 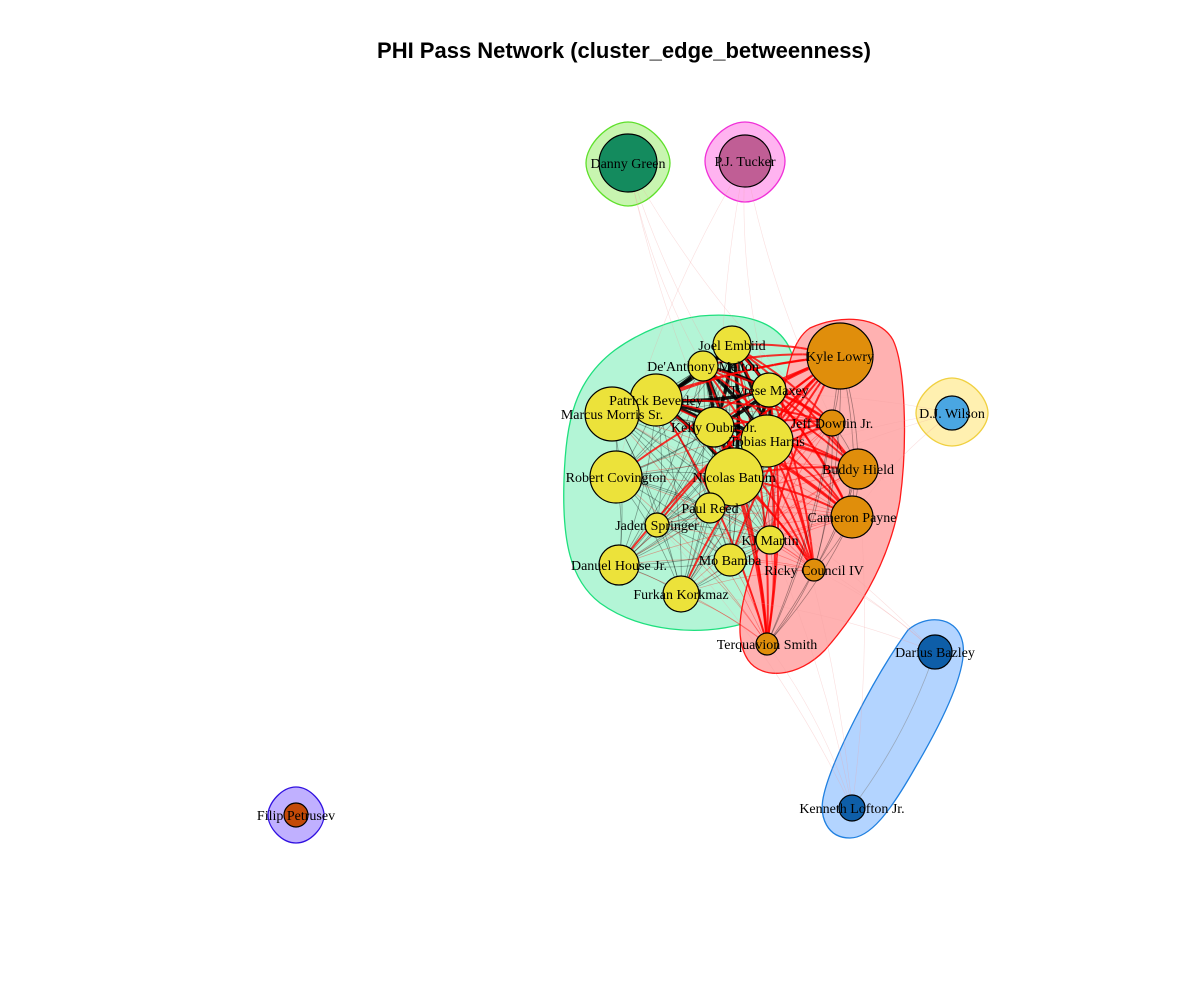 I want to click on player-label: Terquavion Smith, so click(x=767, y=645).